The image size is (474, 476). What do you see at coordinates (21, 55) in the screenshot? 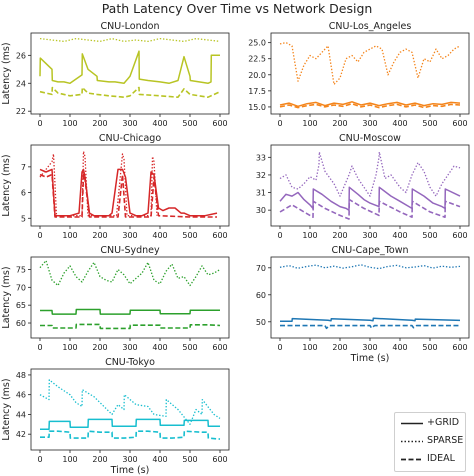
I see `y-tick-label: 26` at bounding box center [21, 55].